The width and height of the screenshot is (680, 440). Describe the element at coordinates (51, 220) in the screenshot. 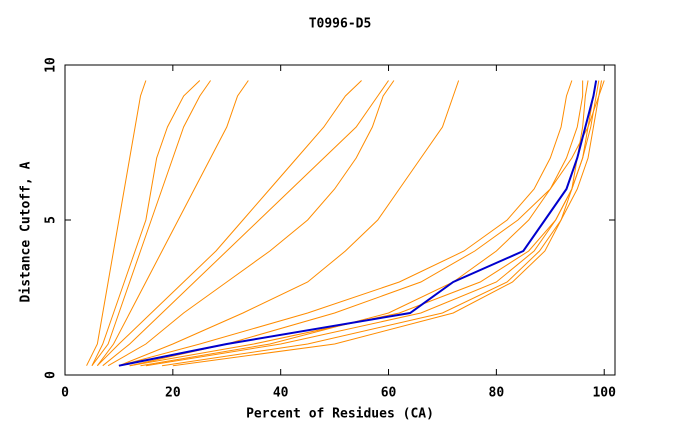

I see `y-tick-label: 5` at that location.